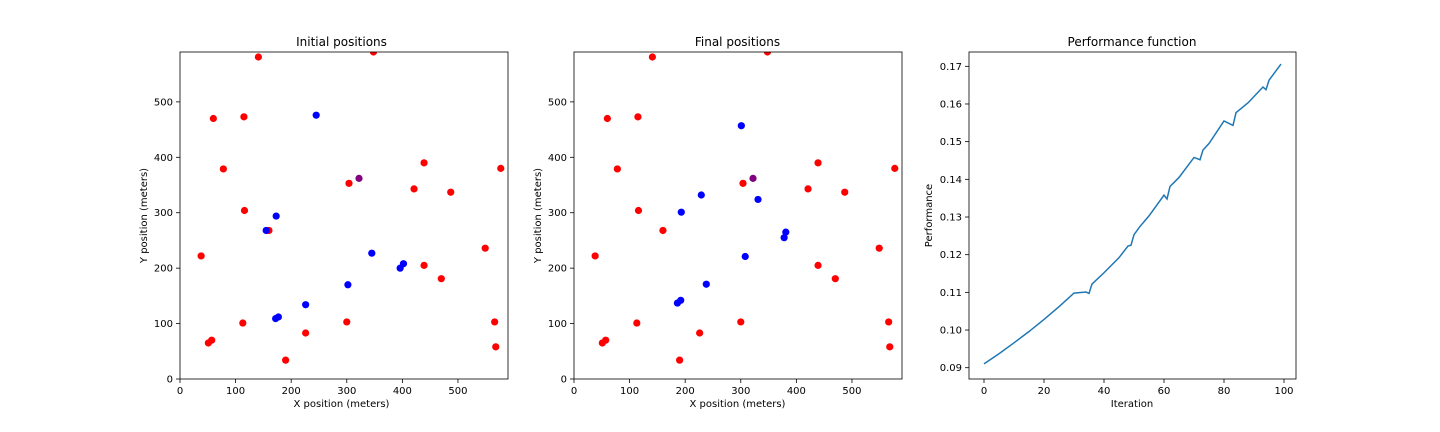  I want to click on y-axis-label: Y position (meters), so click(538, 216).